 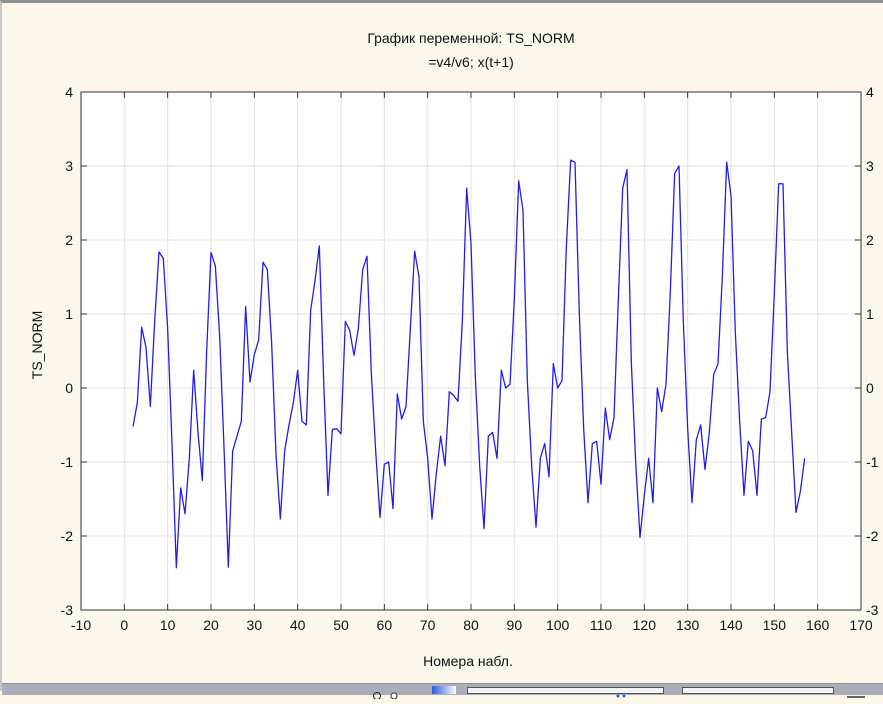 I want to click on y-tick-label-right: 3, so click(x=870, y=166).